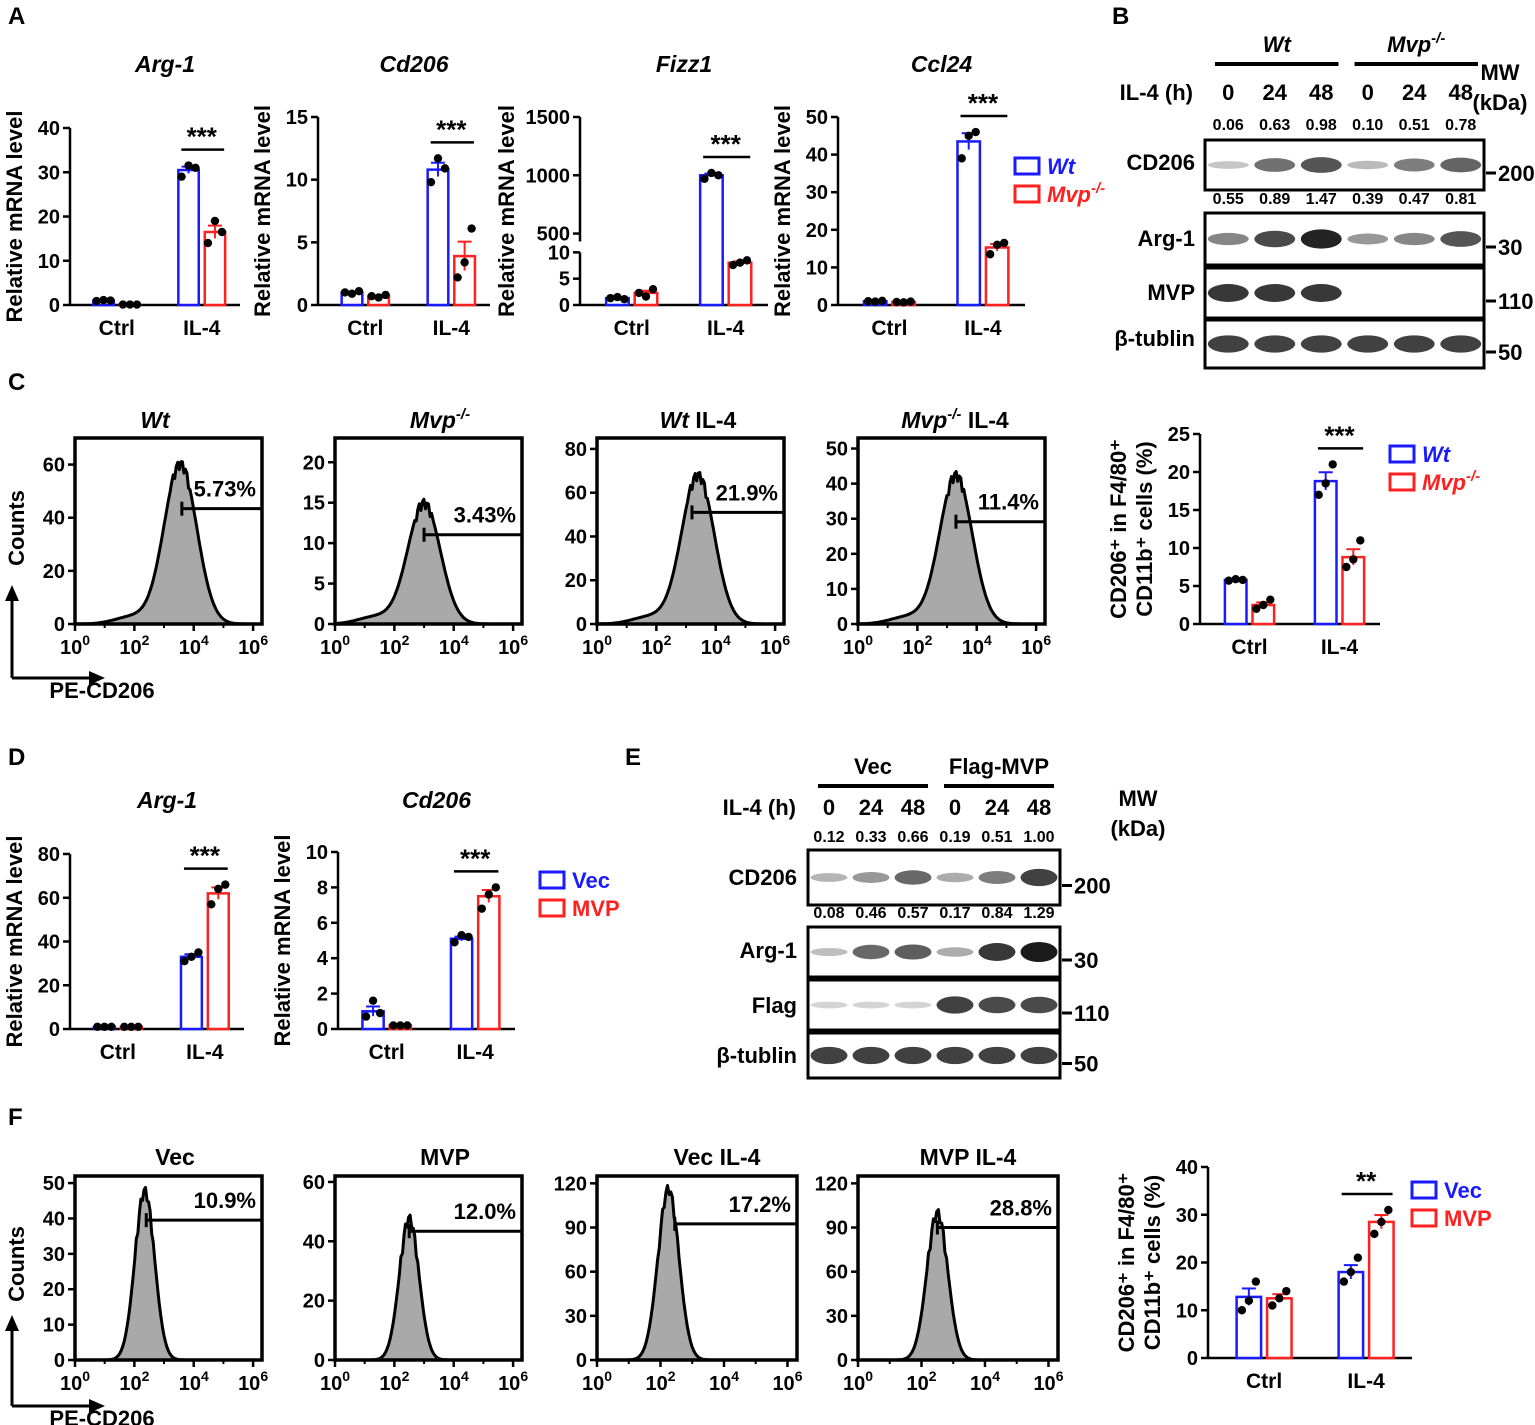  I want to click on panel-label-f: F, so click(15, 1117).